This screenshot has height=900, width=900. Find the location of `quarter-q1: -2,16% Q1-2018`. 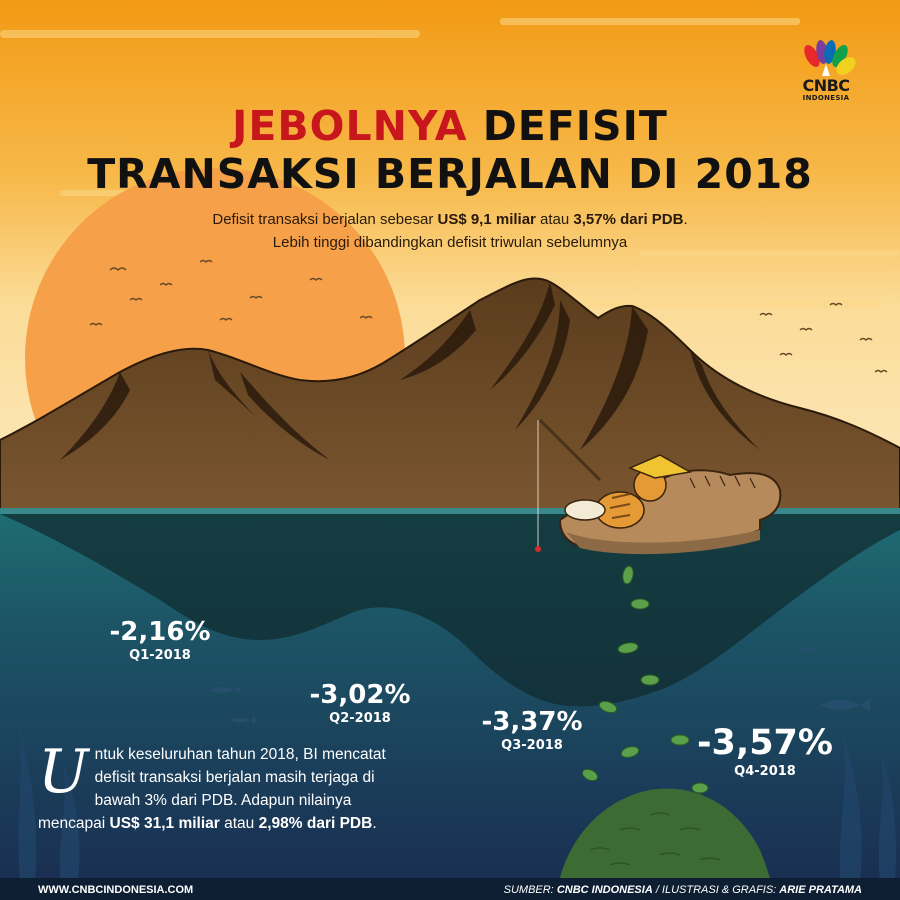

quarter-q1: -2,16% Q1-2018 is located at coordinates (160, 640).